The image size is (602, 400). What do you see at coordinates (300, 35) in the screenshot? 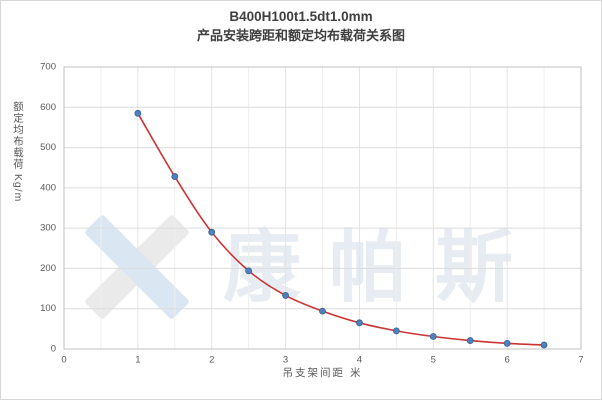
I see `chart-title-line2: 产品安装跨距和额定均布载荷关系图` at bounding box center [300, 35].